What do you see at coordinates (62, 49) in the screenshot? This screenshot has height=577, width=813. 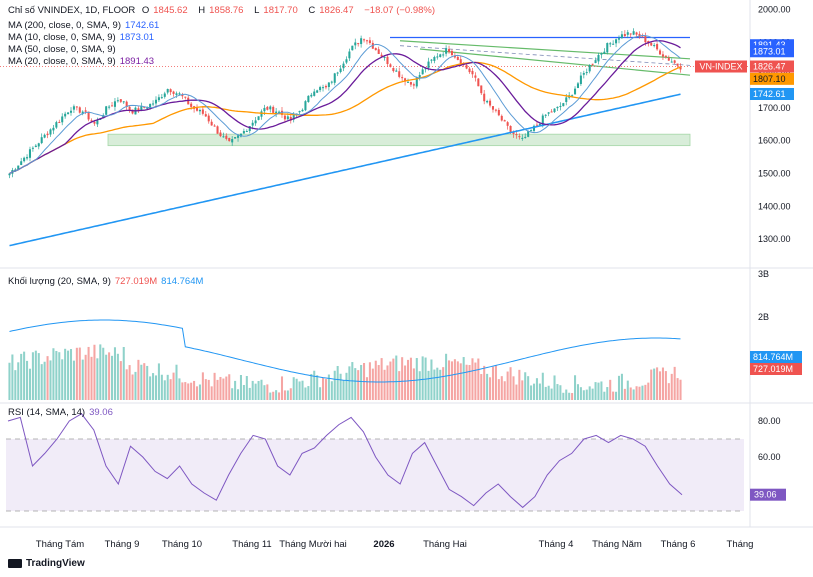 I see `ma-legend-50: MA (50, close, 0, SMA, 9)` at bounding box center [62, 49].